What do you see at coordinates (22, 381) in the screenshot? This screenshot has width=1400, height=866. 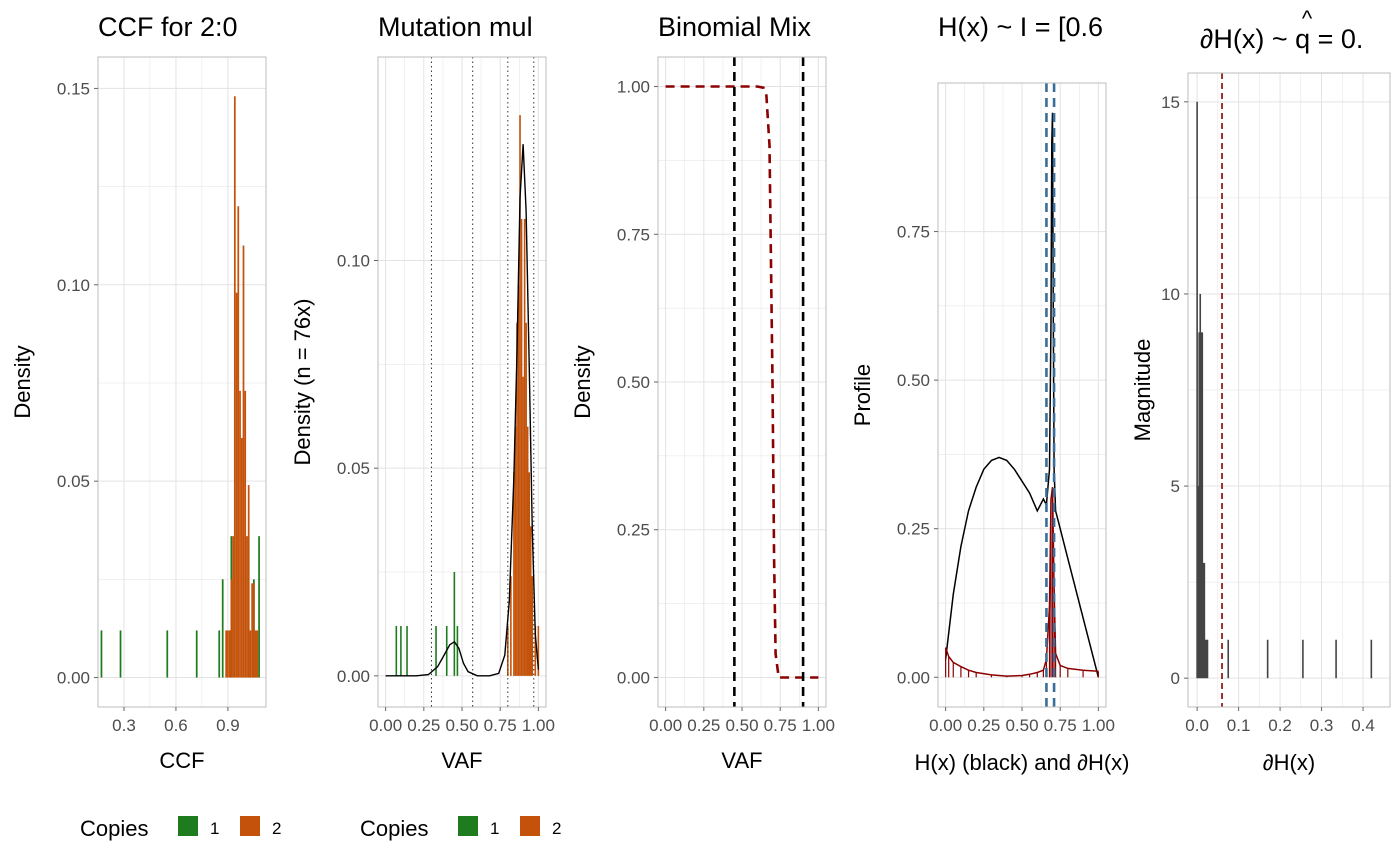 I see `y-axis-label: Density` at bounding box center [22, 381].